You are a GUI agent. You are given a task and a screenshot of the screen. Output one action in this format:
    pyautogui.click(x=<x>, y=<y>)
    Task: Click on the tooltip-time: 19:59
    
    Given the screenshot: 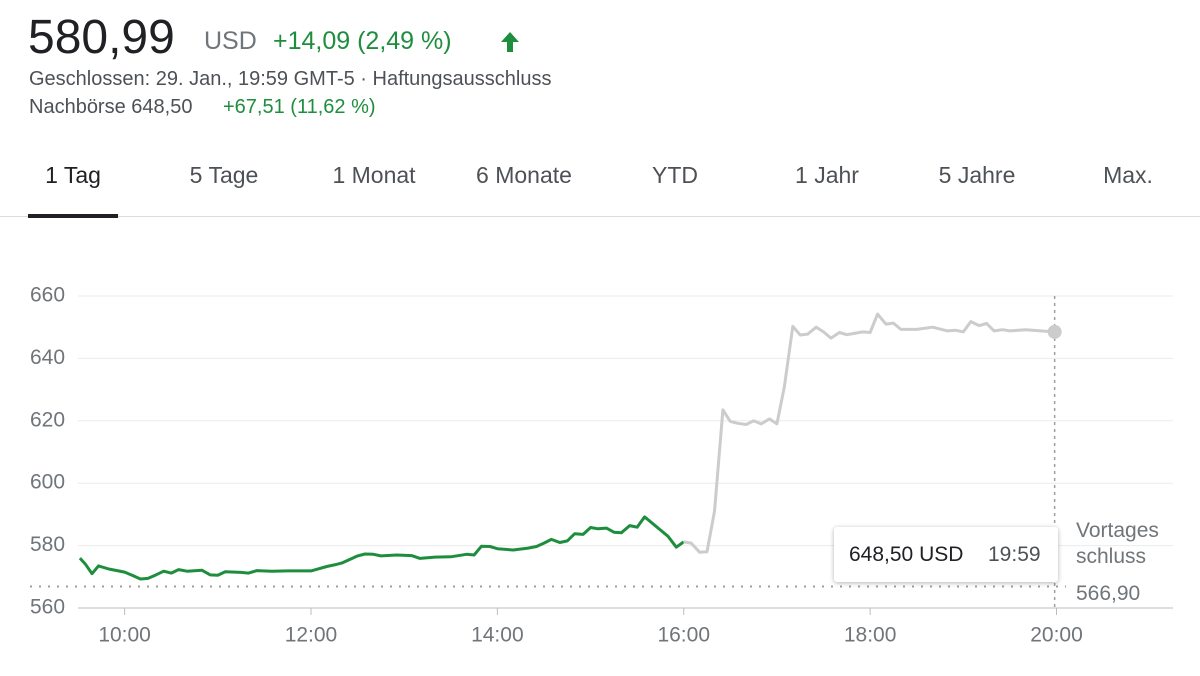 What is the action you would take?
    pyautogui.click(x=1014, y=554)
    